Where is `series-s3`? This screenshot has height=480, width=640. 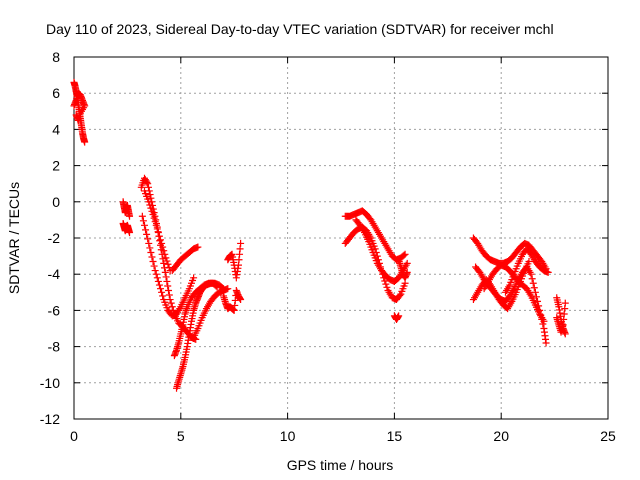 series-s3 is located at coordinates (126, 209).